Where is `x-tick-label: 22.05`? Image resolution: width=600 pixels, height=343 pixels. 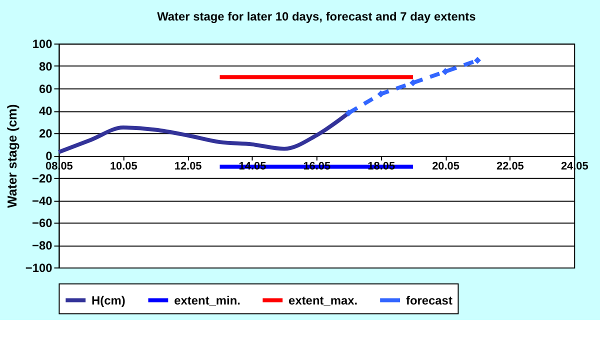
x-tick-label: 22.05 is located at coordinates (510, 166).